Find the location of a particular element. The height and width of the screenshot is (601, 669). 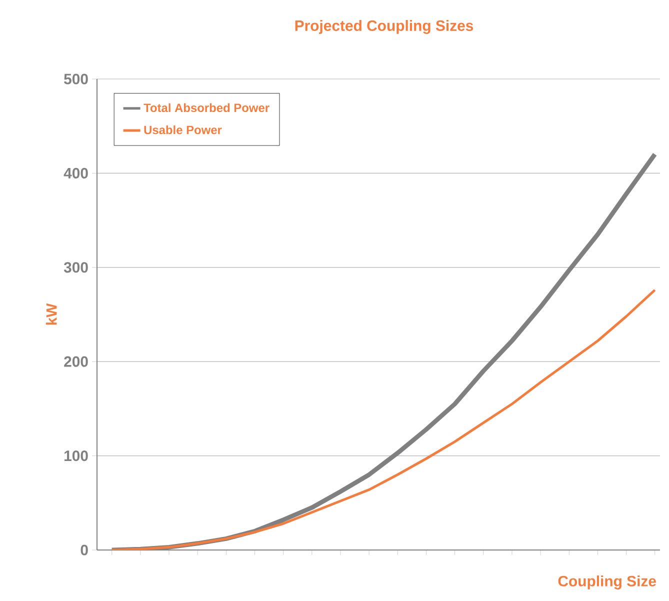

y-tick-label: 300 is located at coordinates (76, 267).